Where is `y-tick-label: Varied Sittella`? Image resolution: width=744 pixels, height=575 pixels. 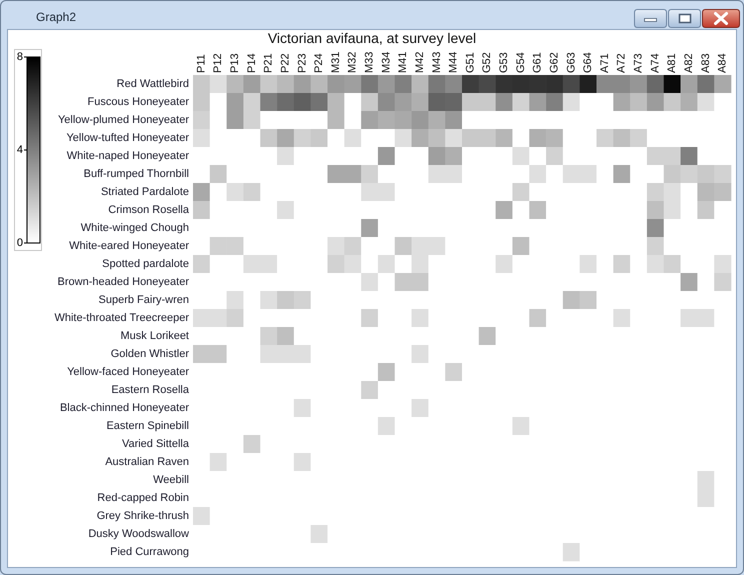 y-tick-label: Varied Sittella is located at coordinates (156, 444).